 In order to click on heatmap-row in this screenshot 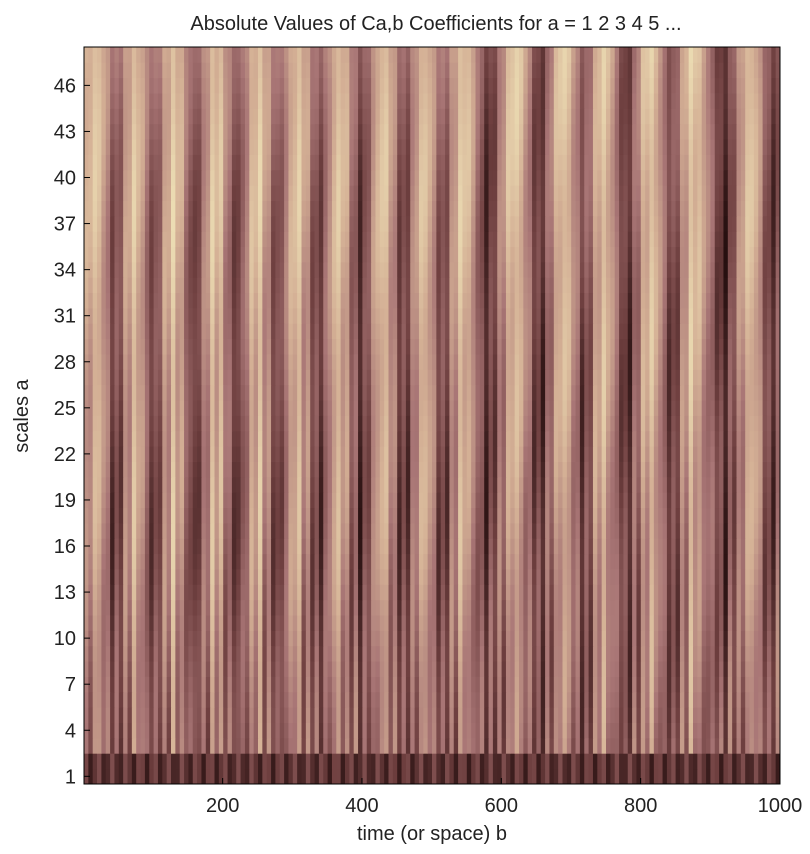, I will do `click(432, 730)`.